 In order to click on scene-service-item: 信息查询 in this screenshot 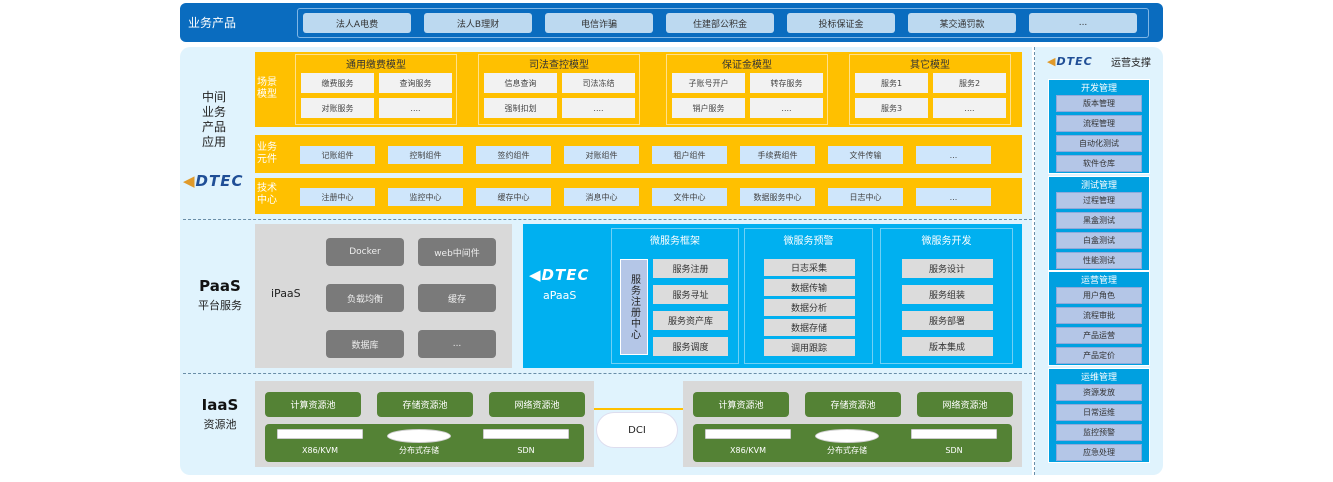, I will do `click(520, 83)`.